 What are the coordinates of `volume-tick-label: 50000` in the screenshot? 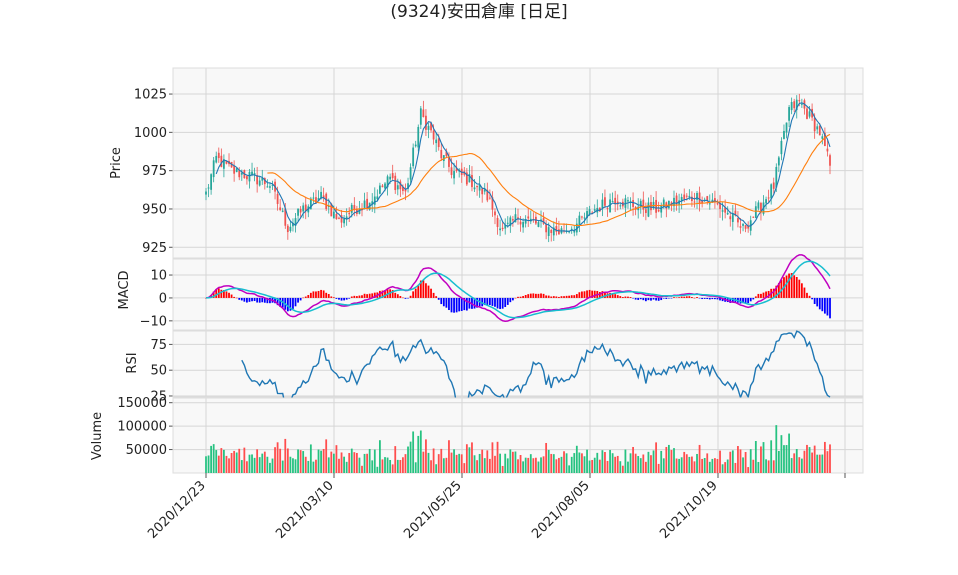 It's located at (146, 450).